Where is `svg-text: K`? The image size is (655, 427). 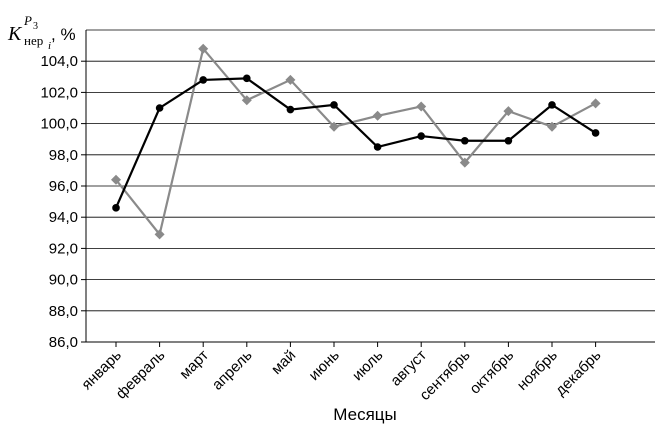
svg-text: K is located at coordinates (15, 34).